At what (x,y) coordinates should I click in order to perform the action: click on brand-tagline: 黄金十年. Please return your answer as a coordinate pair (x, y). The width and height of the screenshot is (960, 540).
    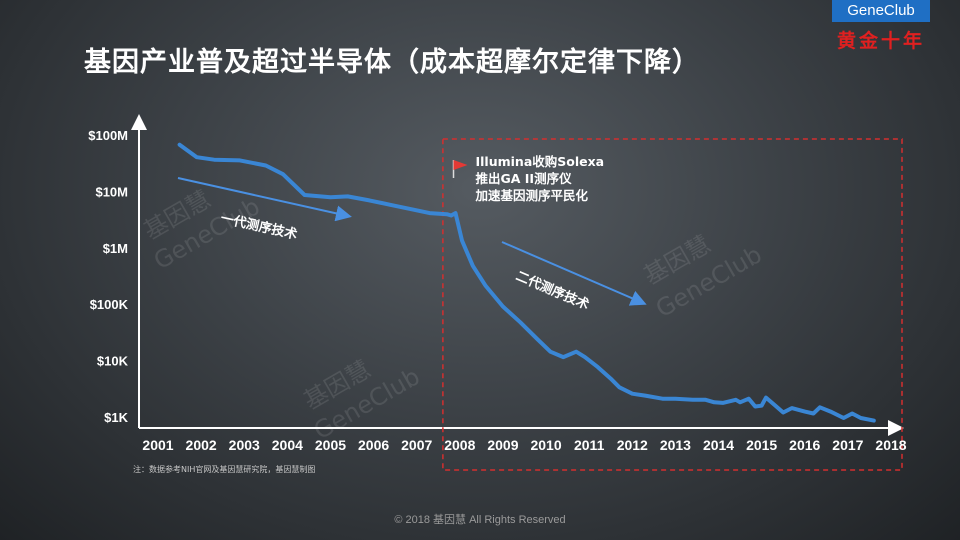
    Looking at the image, I should click on (880, 41).